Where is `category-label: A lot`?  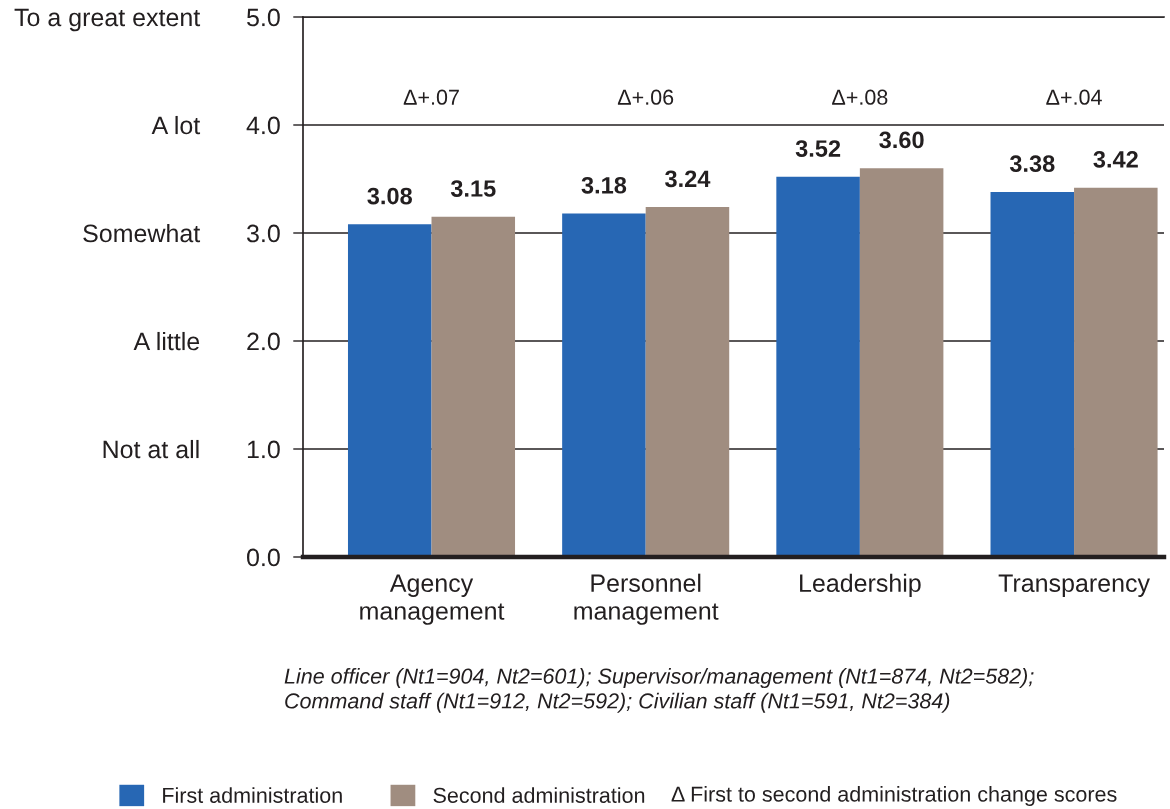
category-label: A lot is located at coordinates (176, 125).